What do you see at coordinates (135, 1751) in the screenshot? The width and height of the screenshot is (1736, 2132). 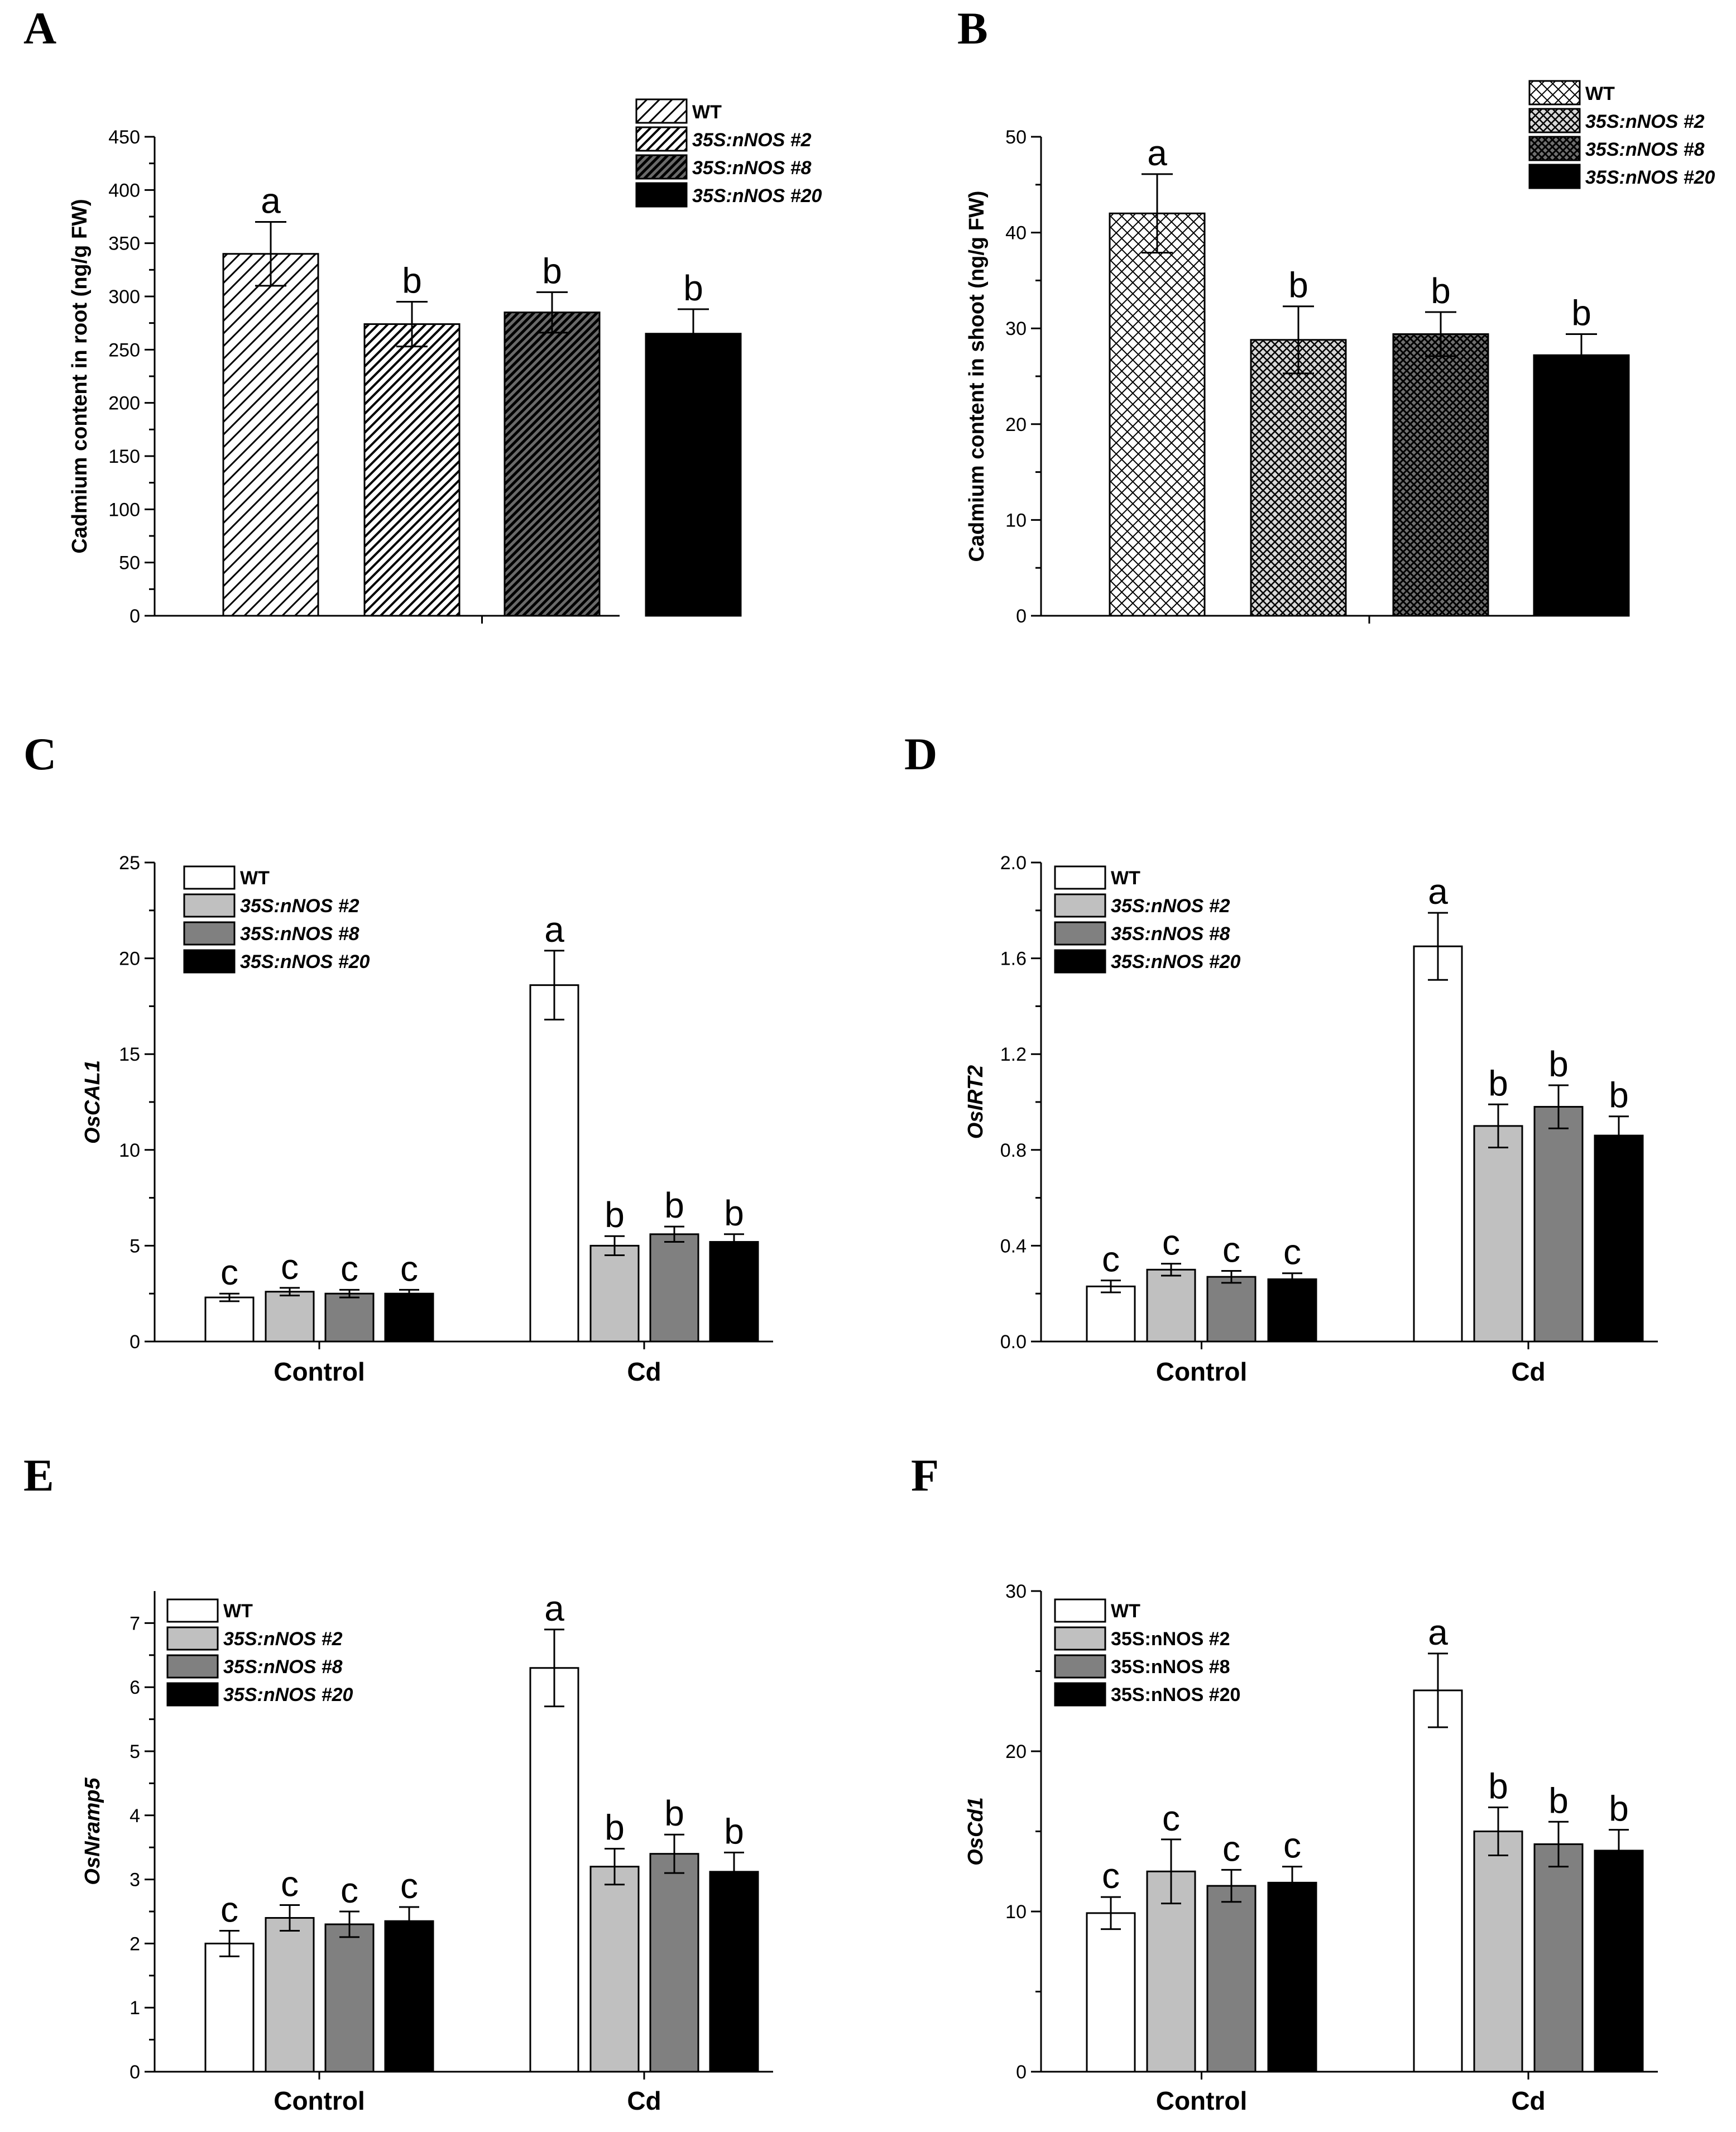 I see `y-tick-label: 5` at bounding box center [135, 1751].